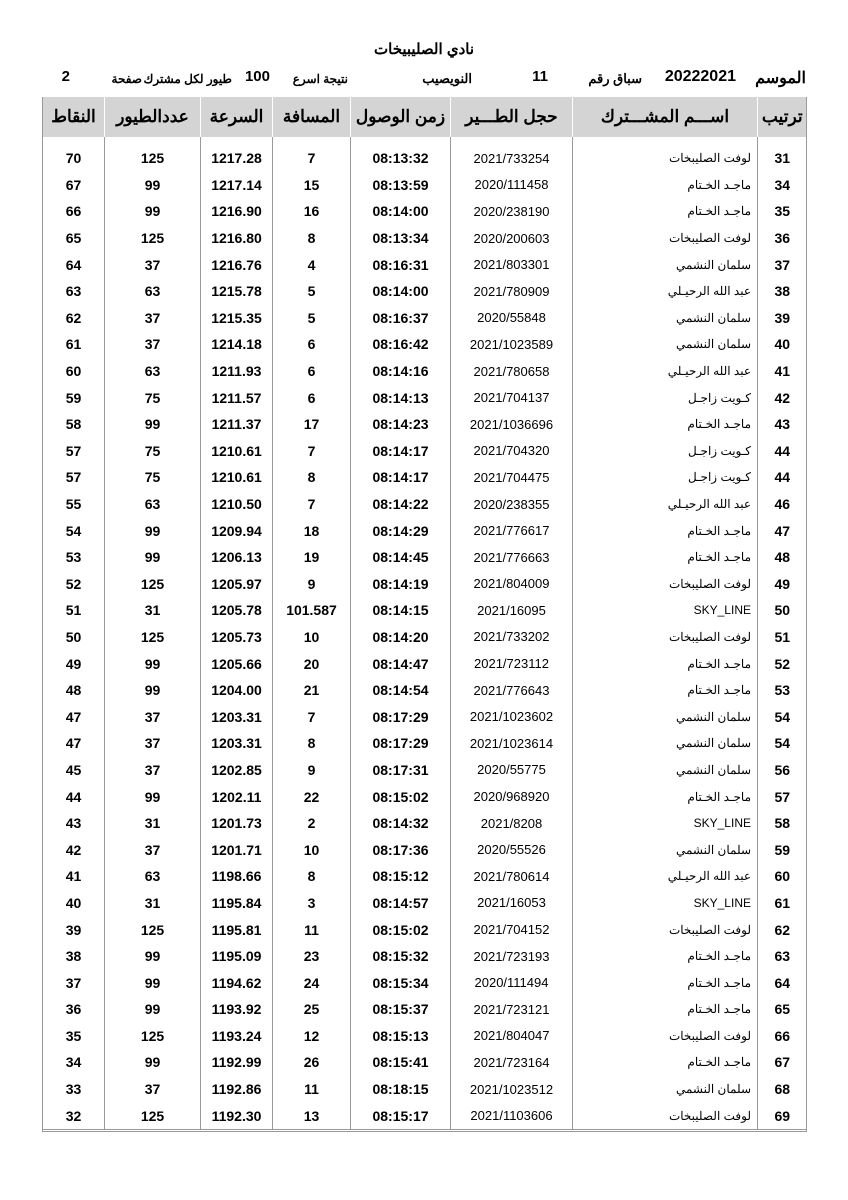 The image size is (848, 1200). What do you see at coordinates (511, 690) in the screenshot?
I see `ring-number-cell: 2021/776643` at bounding box center [511, 690].